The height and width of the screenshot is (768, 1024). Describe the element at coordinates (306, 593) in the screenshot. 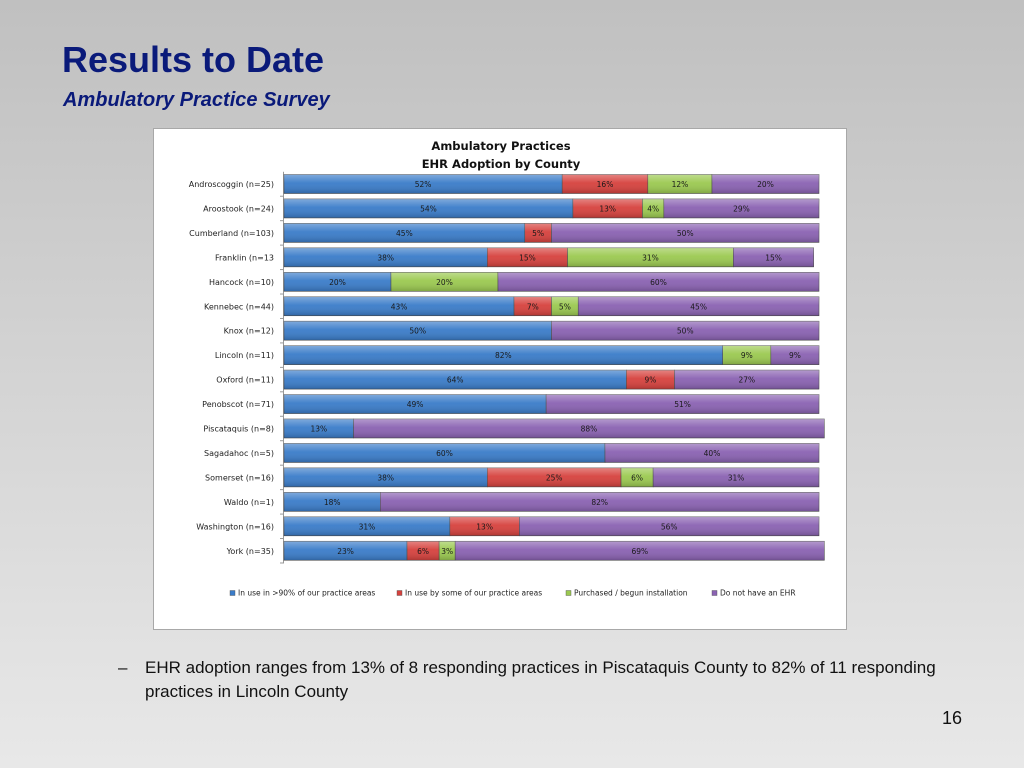

I see `legend-label: In use in >90% of our practice areas` at that location.